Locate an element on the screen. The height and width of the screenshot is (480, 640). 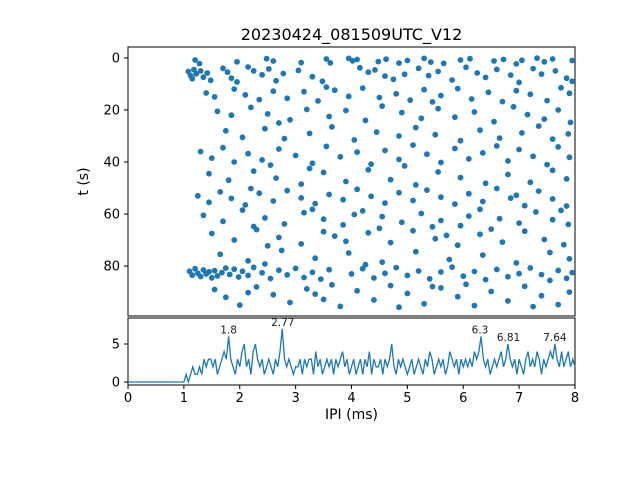
histogram-x-axis-label: IPI (ms) is located at coordinates (351, 415).